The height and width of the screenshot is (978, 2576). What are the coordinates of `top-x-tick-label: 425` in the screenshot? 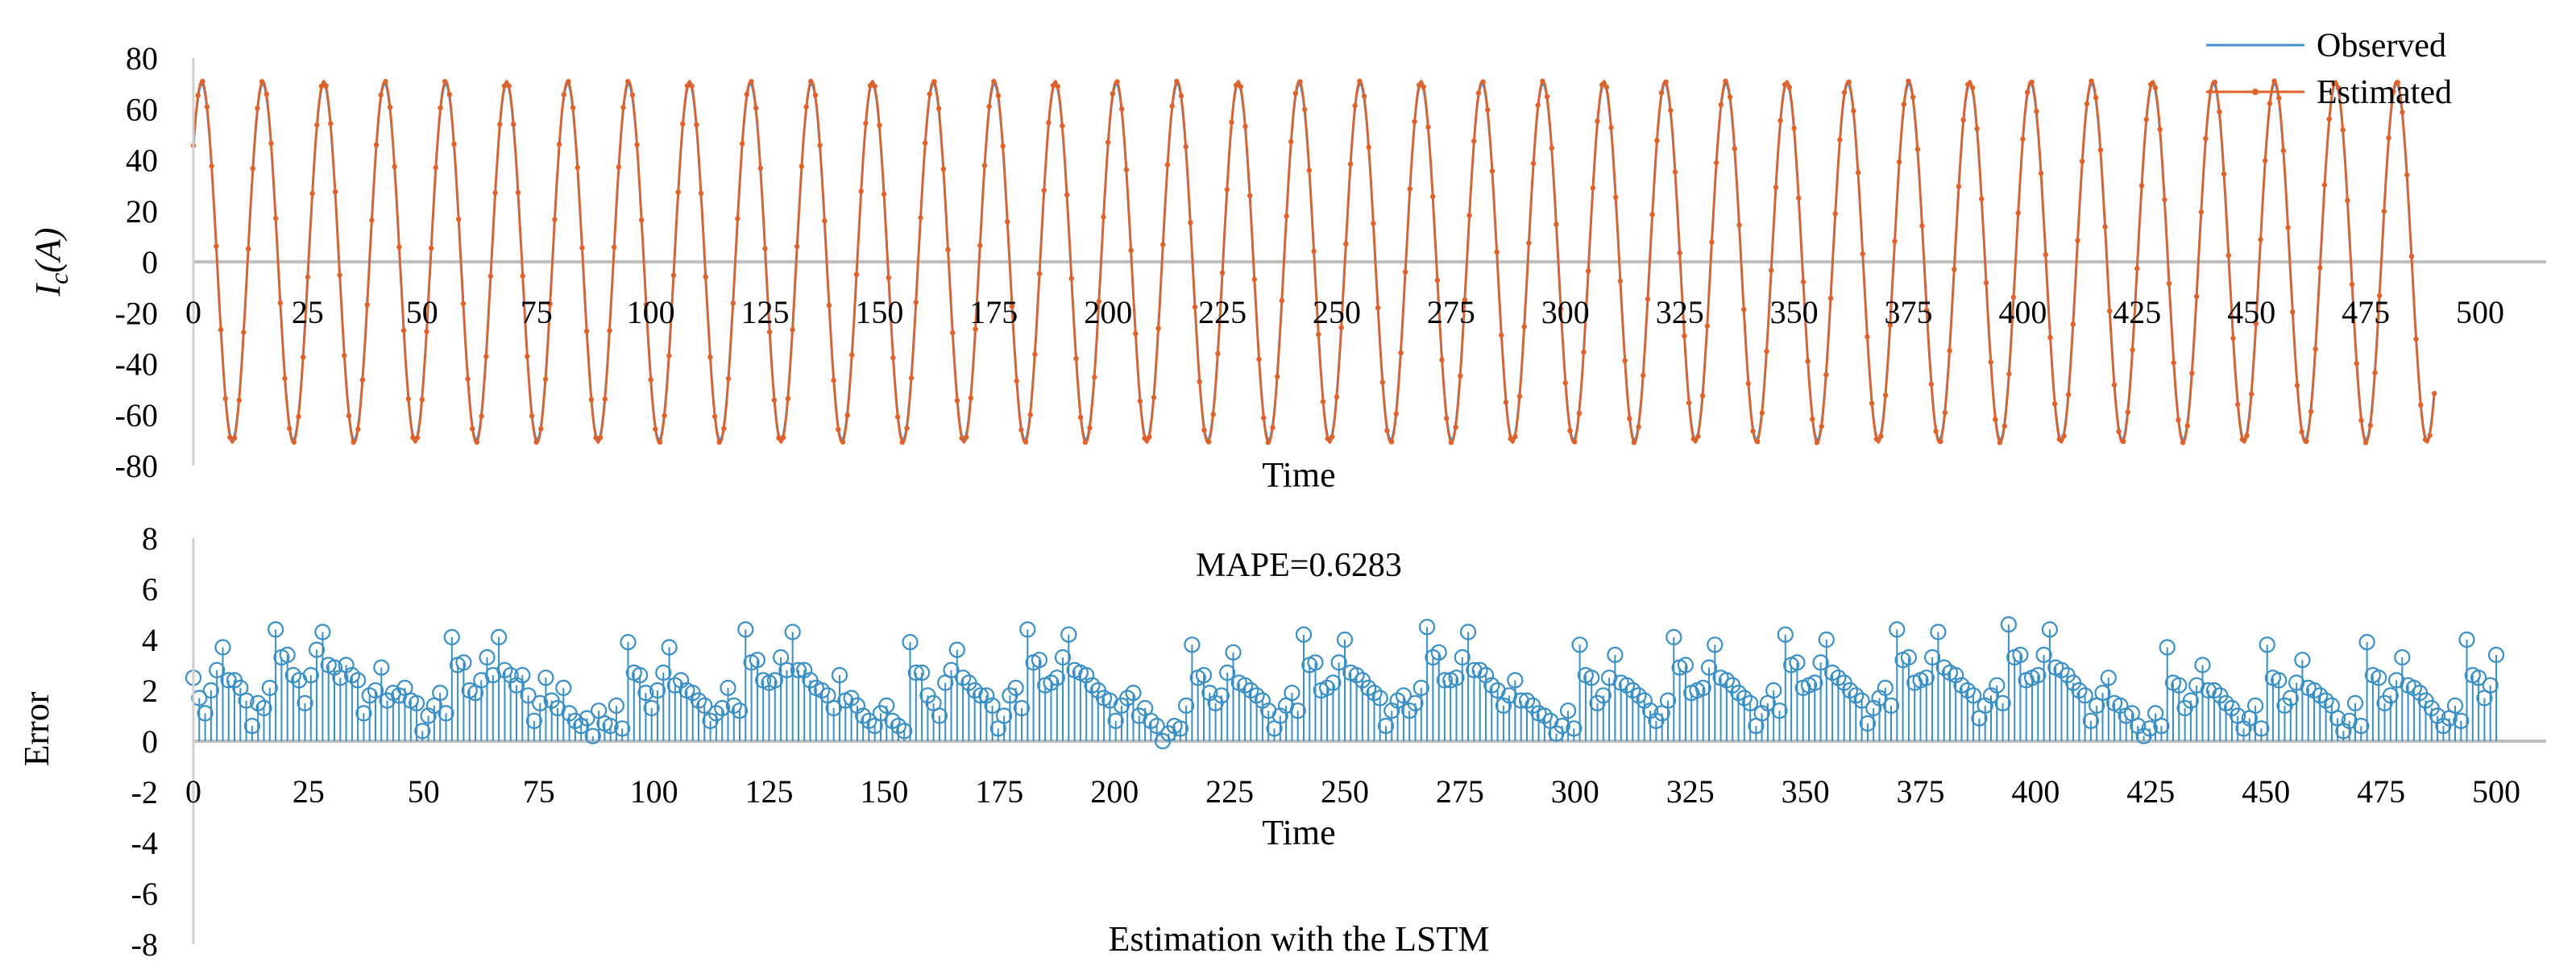 It's located at (2137, 312).